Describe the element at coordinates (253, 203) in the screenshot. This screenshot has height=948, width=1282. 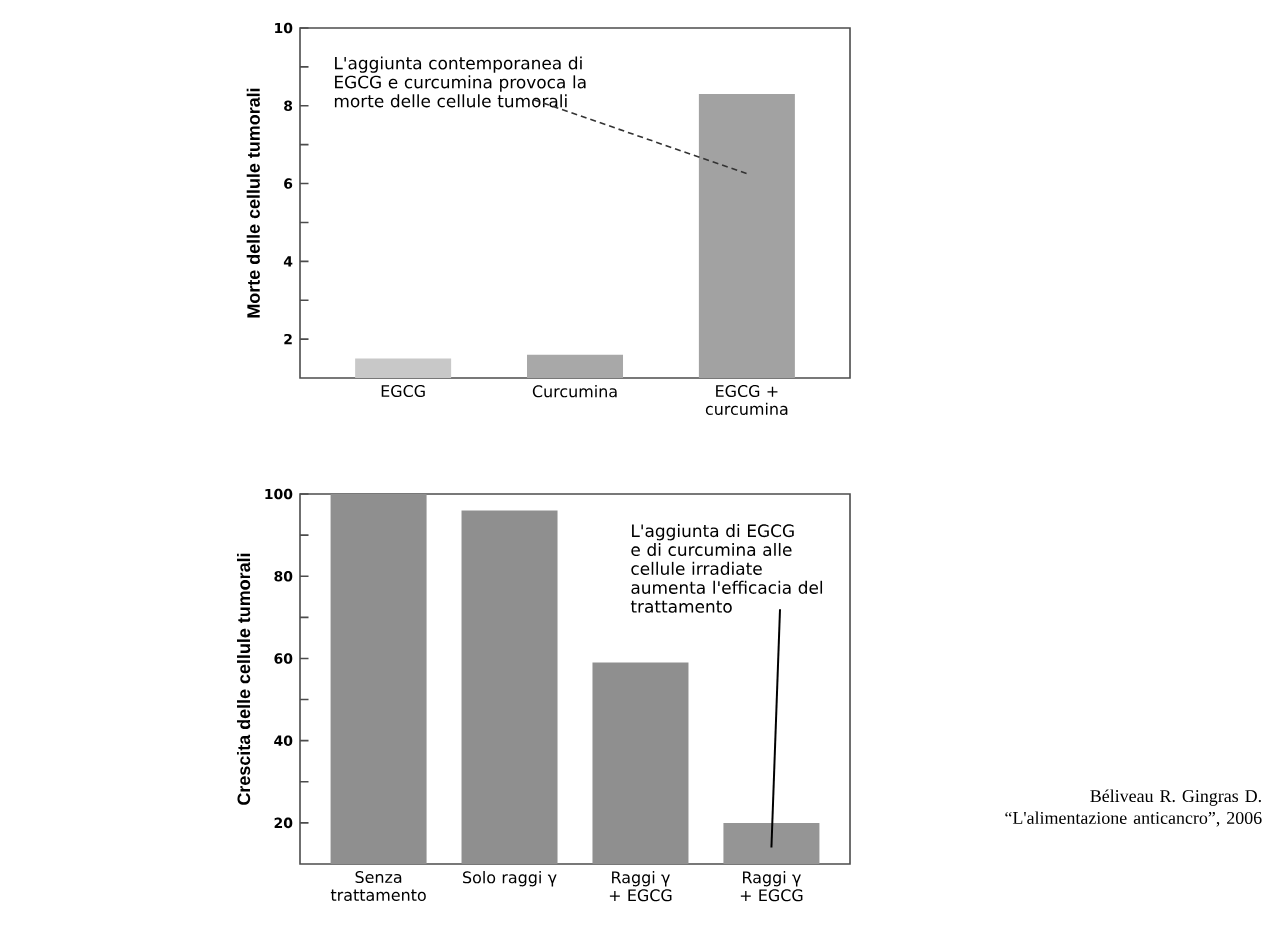
I see `y-axis-title: Morte delle cellule tumorali` at that location.